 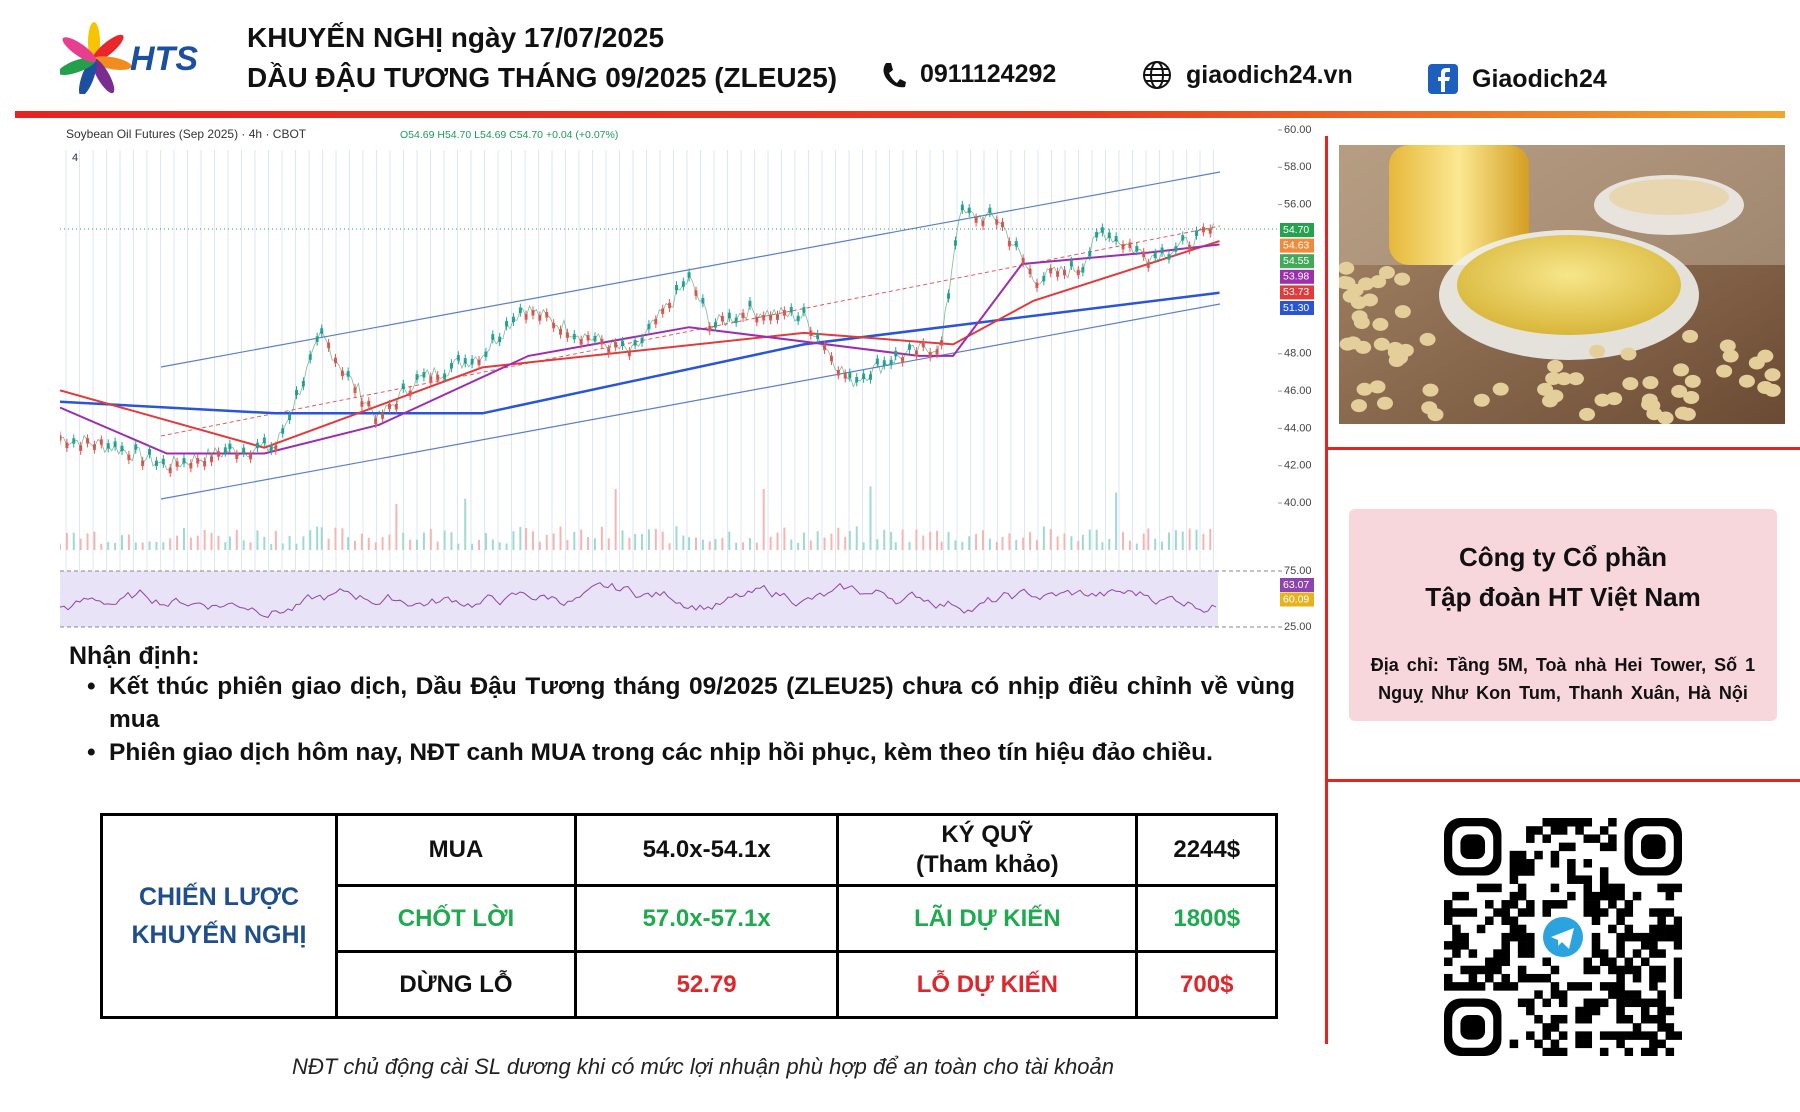 What do you see at coordinates (129, 58) in the screenshot?
I see `logo: HTS` at bounding box center [129, 58].